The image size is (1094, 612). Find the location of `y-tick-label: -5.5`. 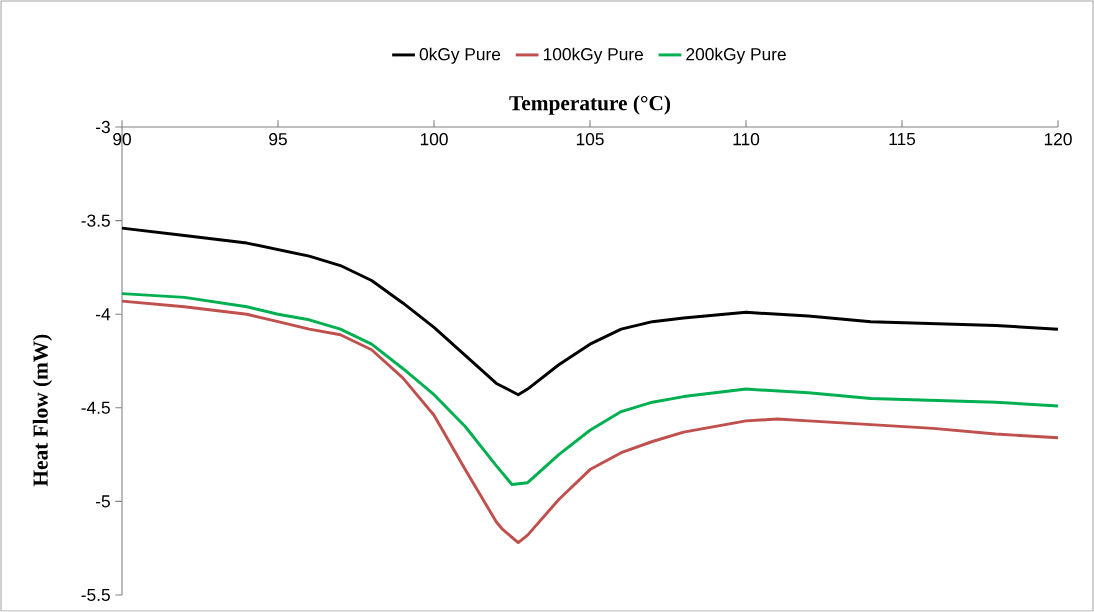

y-tick-label: -5.5 is located at coordinates (95, 595).